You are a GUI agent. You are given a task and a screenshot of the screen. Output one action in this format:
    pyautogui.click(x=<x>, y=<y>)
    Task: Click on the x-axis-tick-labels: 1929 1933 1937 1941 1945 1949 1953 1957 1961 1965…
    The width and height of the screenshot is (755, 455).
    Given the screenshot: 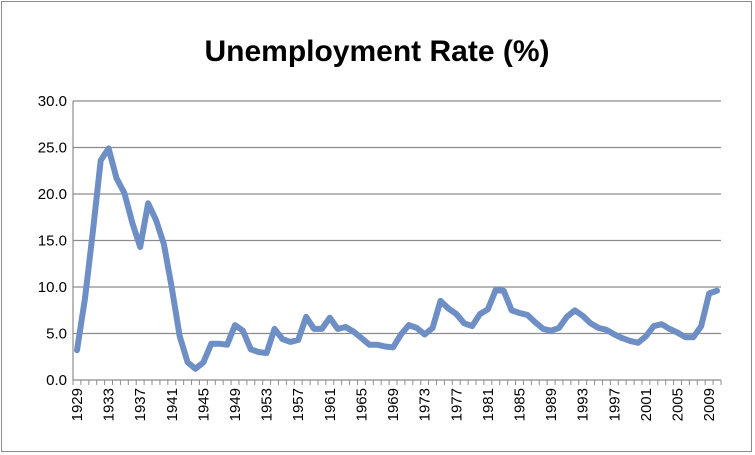 What is the action you would take?
    pyautogui.click(x=393, y=404)
    